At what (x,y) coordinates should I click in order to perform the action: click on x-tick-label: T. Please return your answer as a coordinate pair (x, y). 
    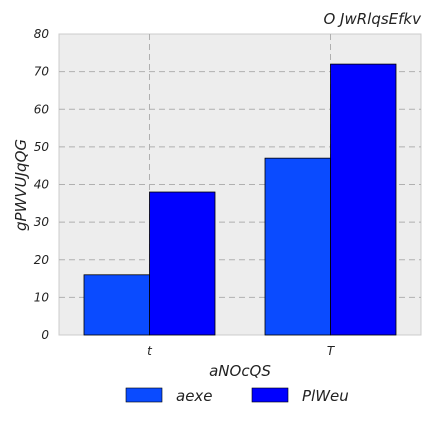
    Looking at the image, I should click on (331, 351).